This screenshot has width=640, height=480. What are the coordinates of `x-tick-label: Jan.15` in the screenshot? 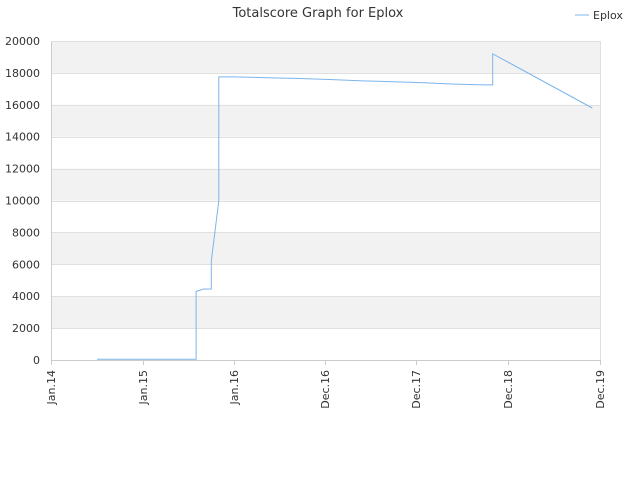 It's located at (143, 387).